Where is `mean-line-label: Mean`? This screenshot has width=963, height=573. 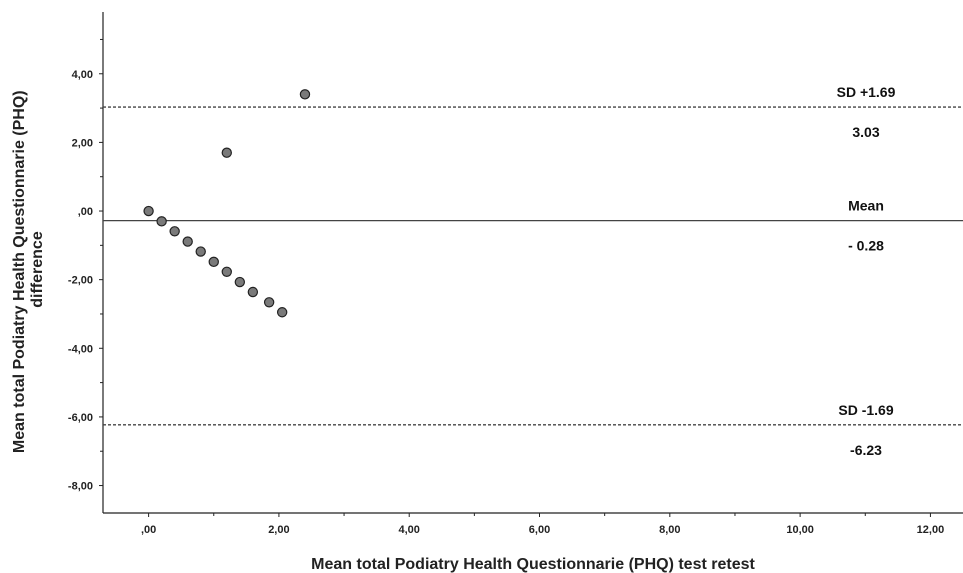
mean-line-label: Mean is located at coordinates (866, 206).